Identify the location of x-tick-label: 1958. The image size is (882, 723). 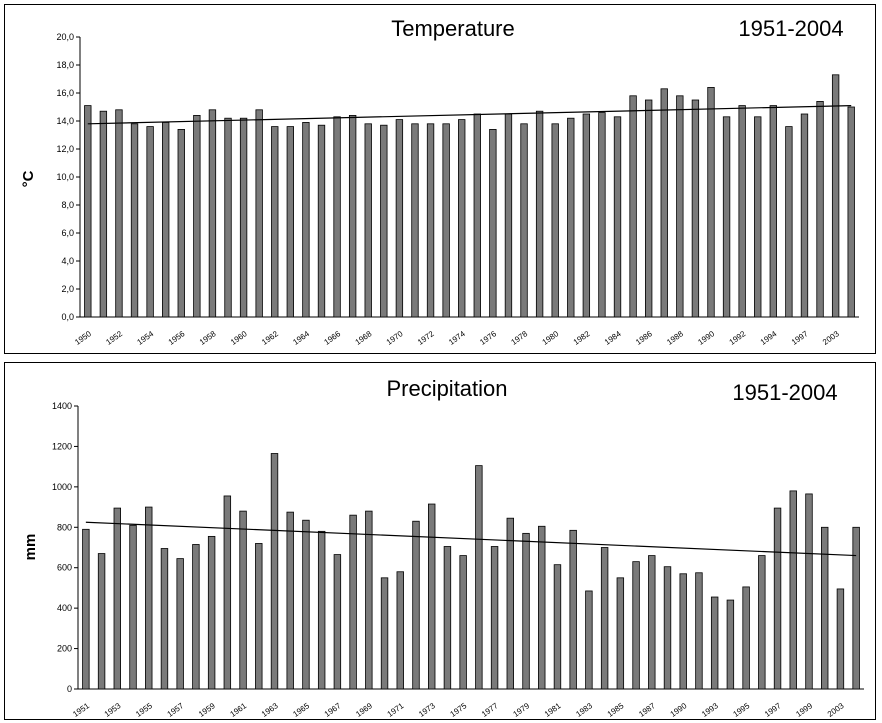
(208, 338).